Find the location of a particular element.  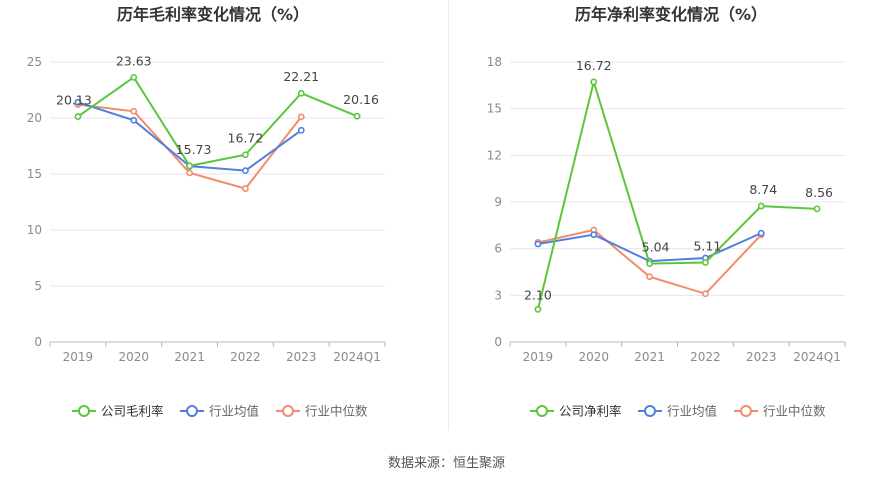

x-tick-label-2-2020: 2020 is located at coordinates (593, 357).